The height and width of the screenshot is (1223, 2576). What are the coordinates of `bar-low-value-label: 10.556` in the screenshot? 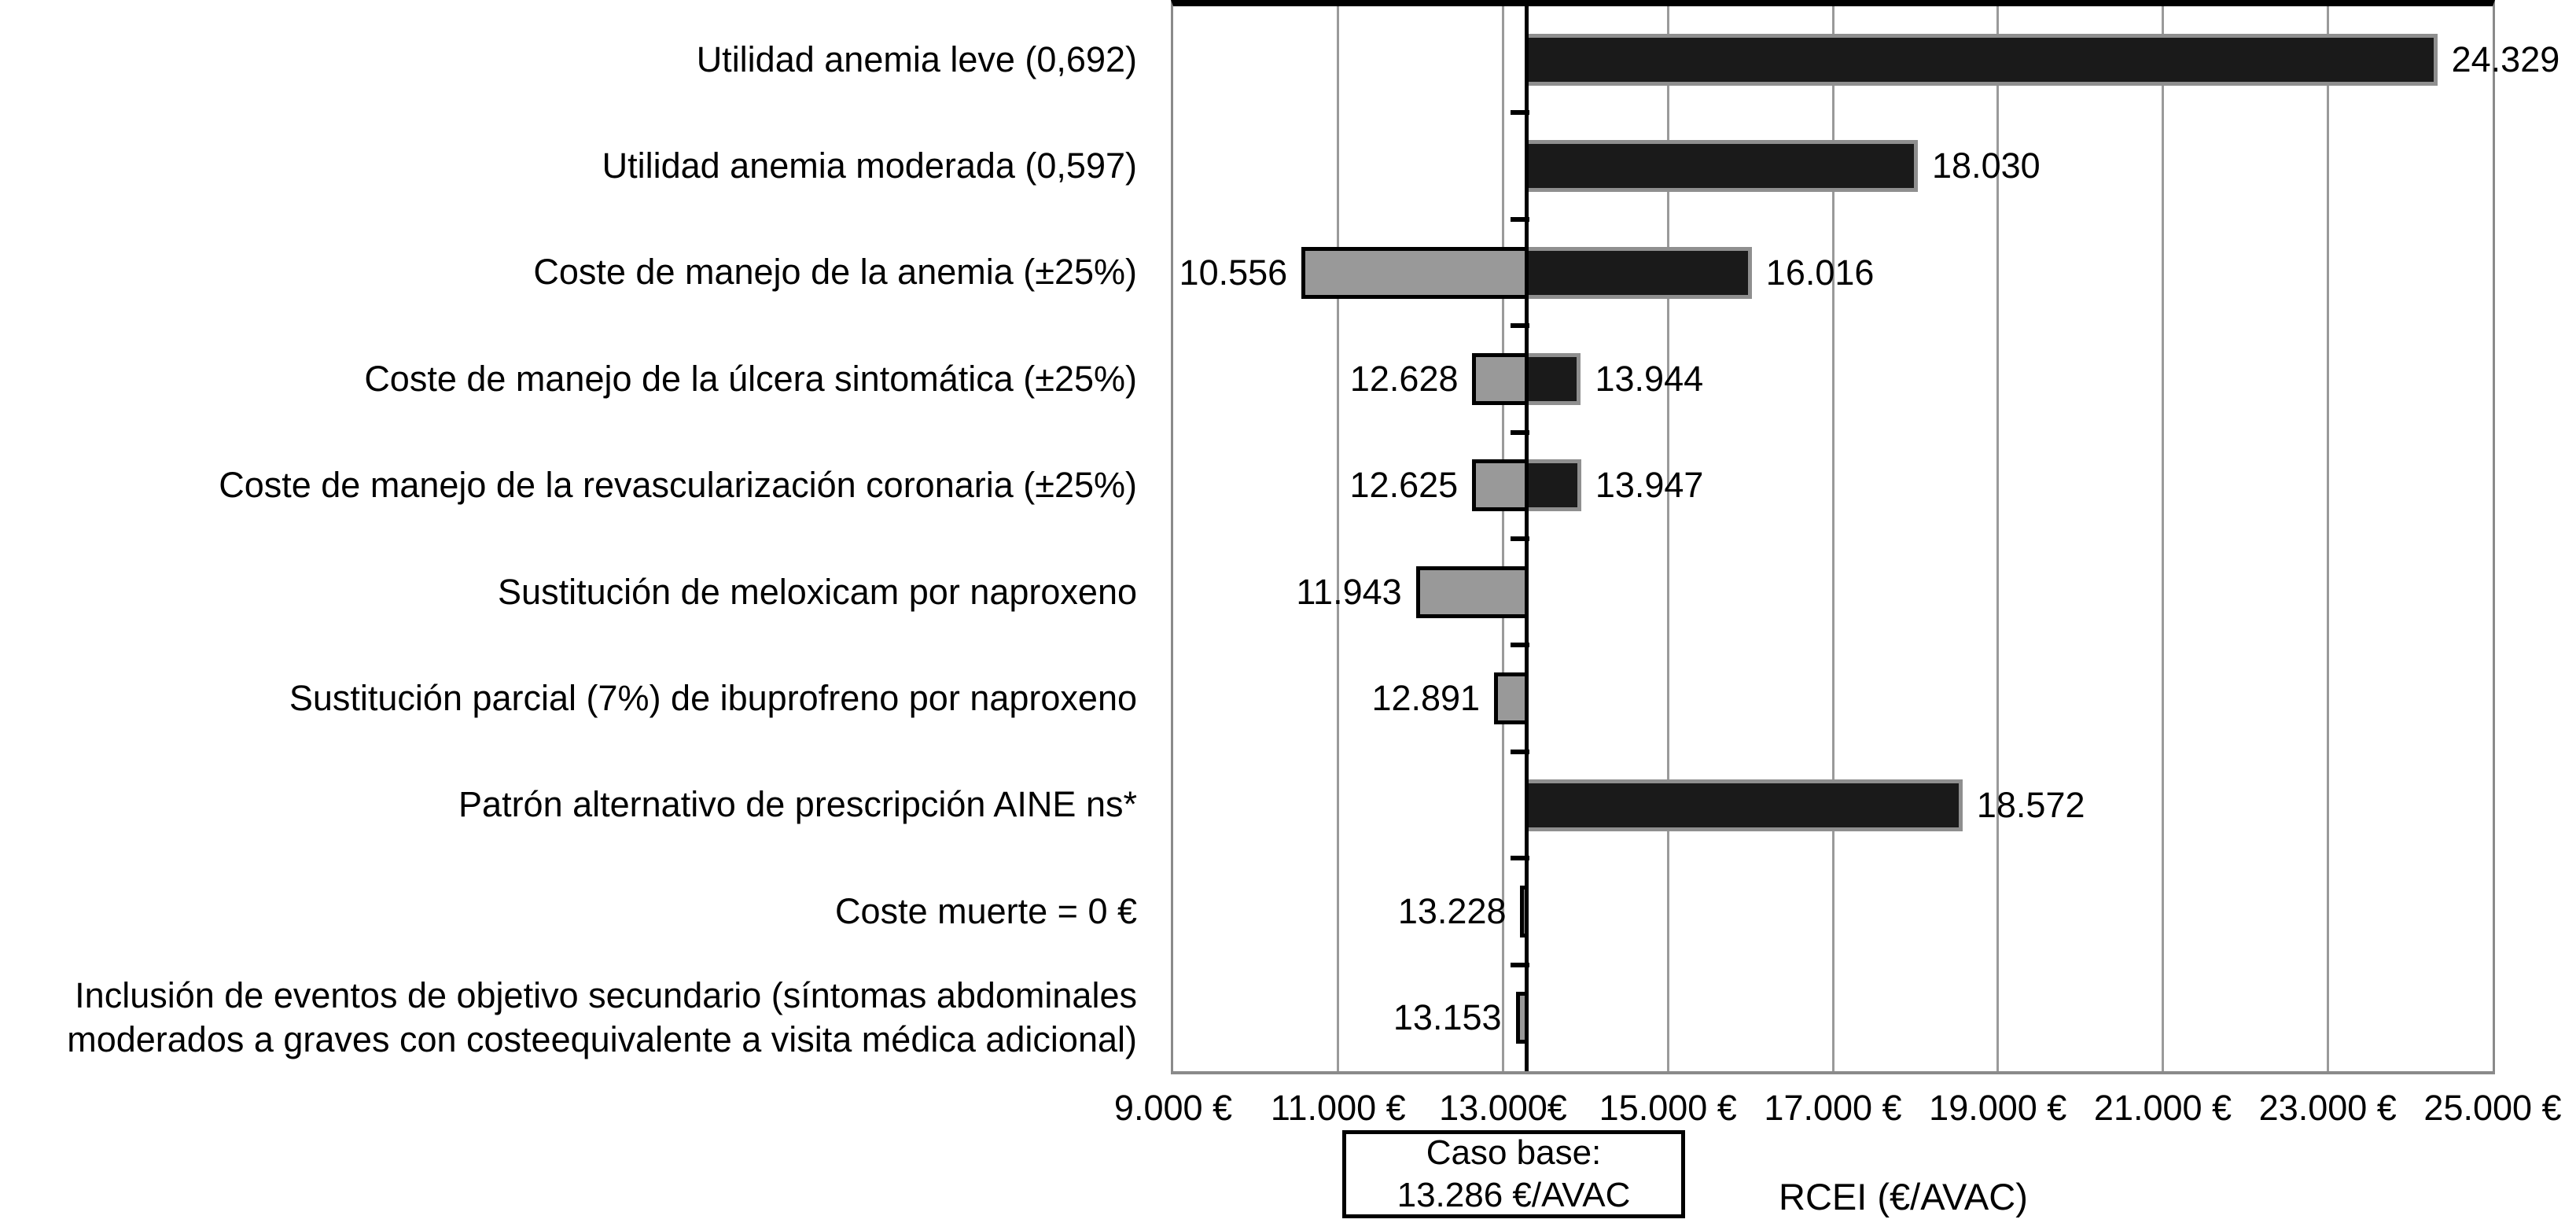 It's located at (1233, 272).